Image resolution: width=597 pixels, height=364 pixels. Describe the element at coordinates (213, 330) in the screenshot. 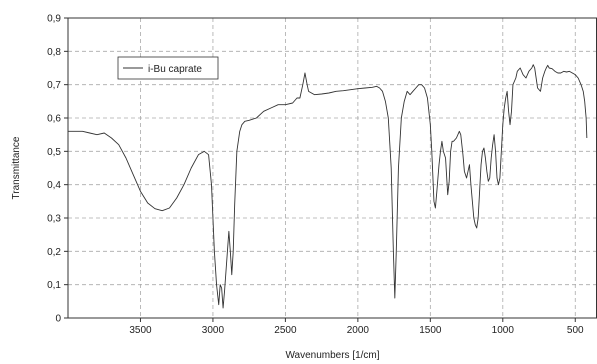

I see `x-tick-label: 3000` at that location.